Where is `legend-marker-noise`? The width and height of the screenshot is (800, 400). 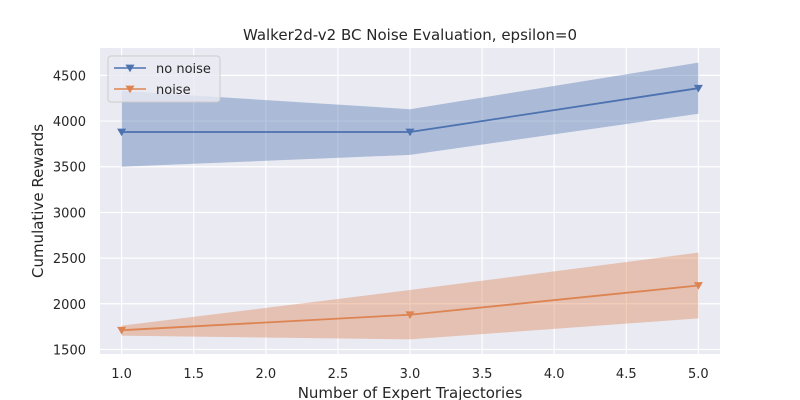 legend-marker-noise is located at coordinates (130, 89).